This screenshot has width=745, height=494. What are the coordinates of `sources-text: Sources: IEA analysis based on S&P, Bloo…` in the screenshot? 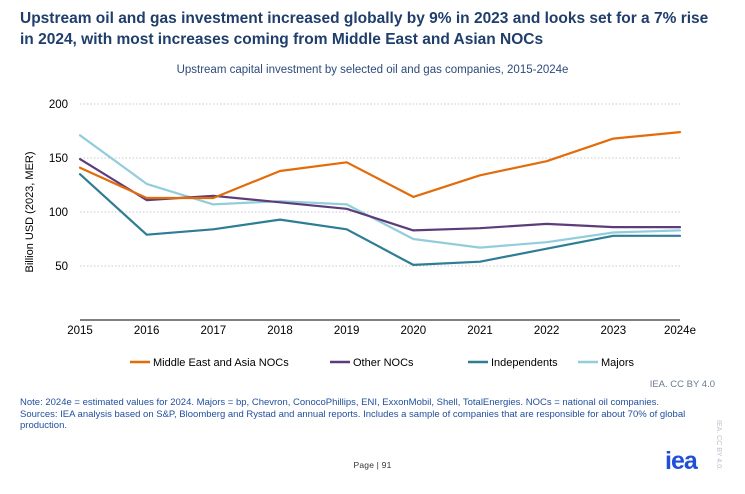 It's located at (353, 420).